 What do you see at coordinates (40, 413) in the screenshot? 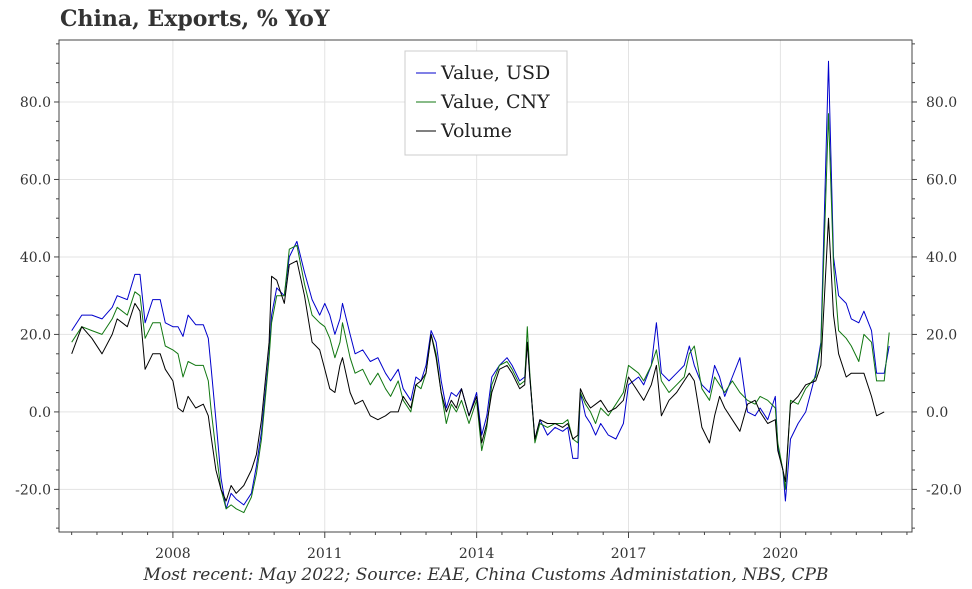
I see `y-tick-label-left: 0.0` at bounding box center [40, 413].